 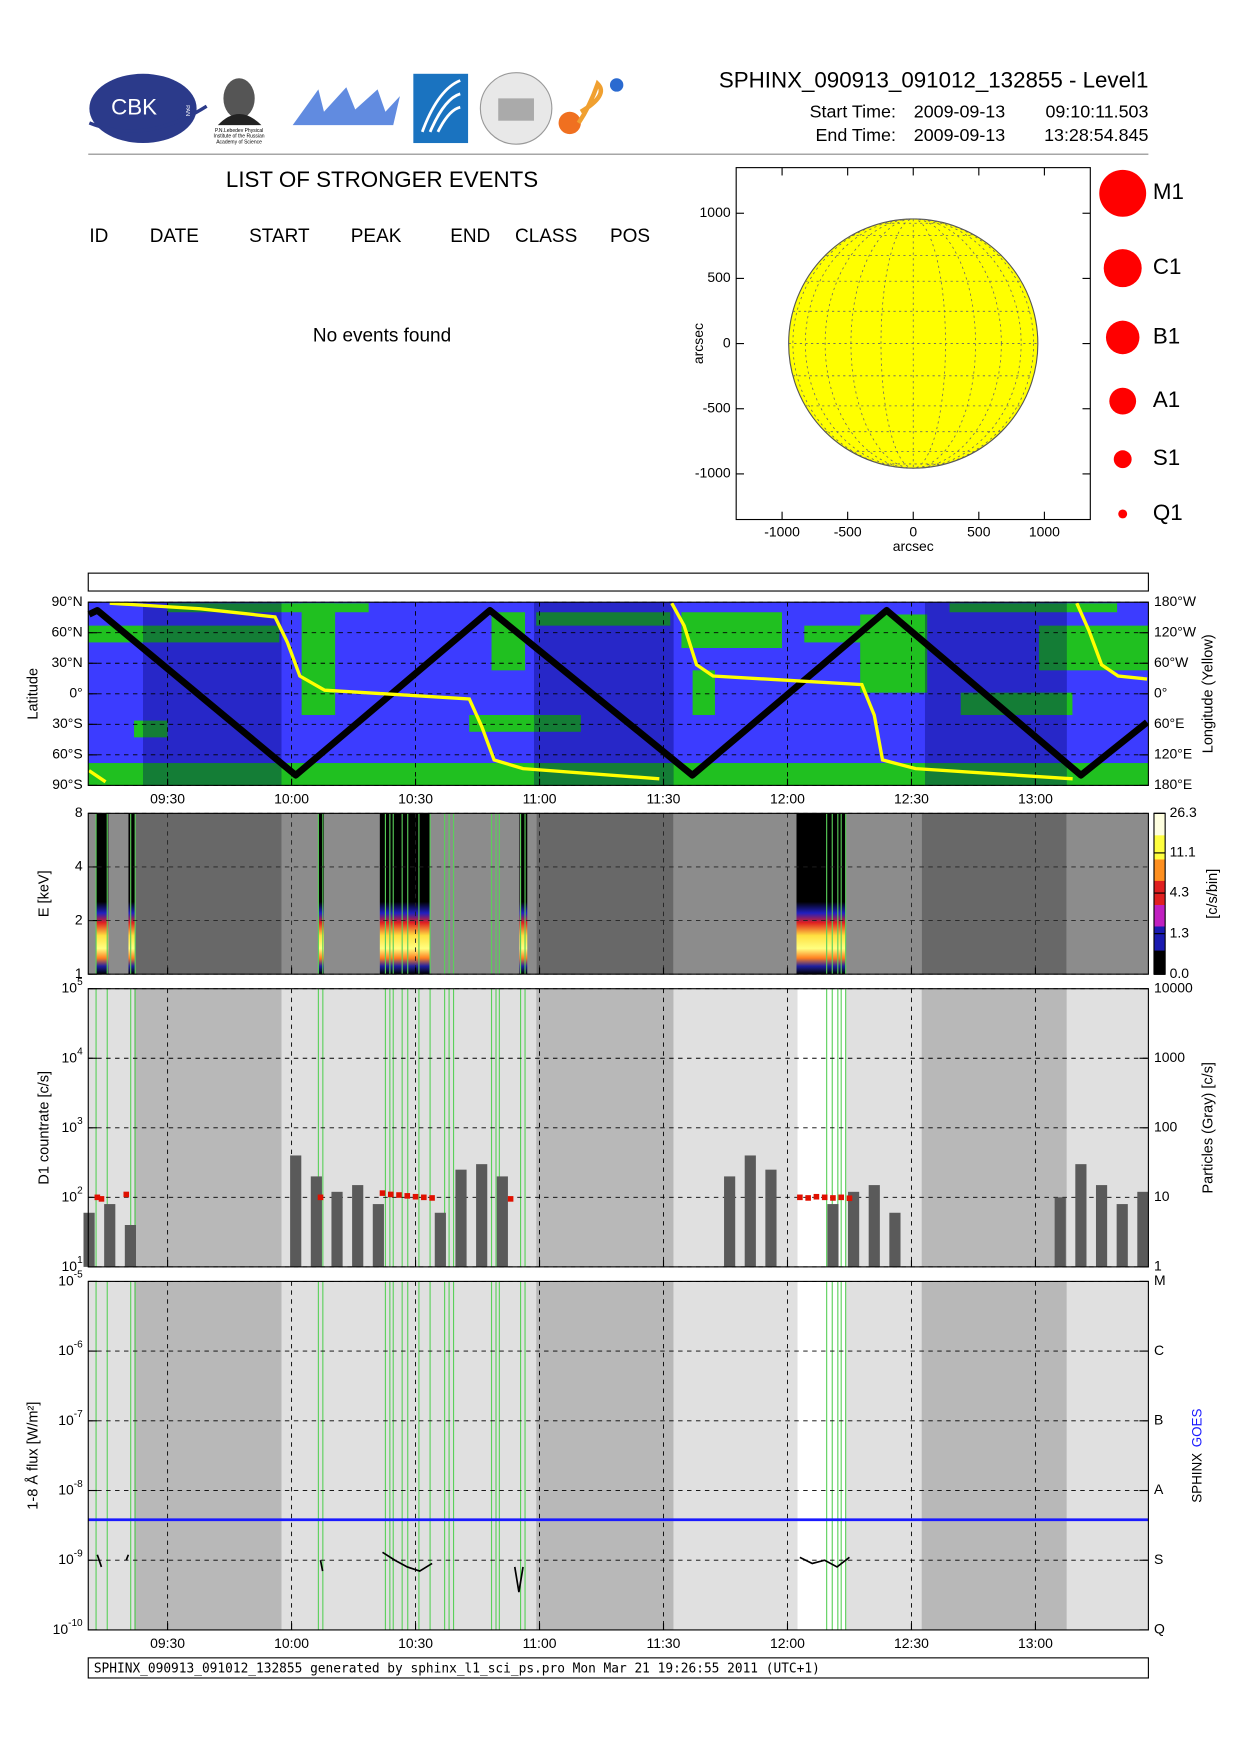 I want to click on y2-tick-label: 10, so click(x=1162, y=1196).